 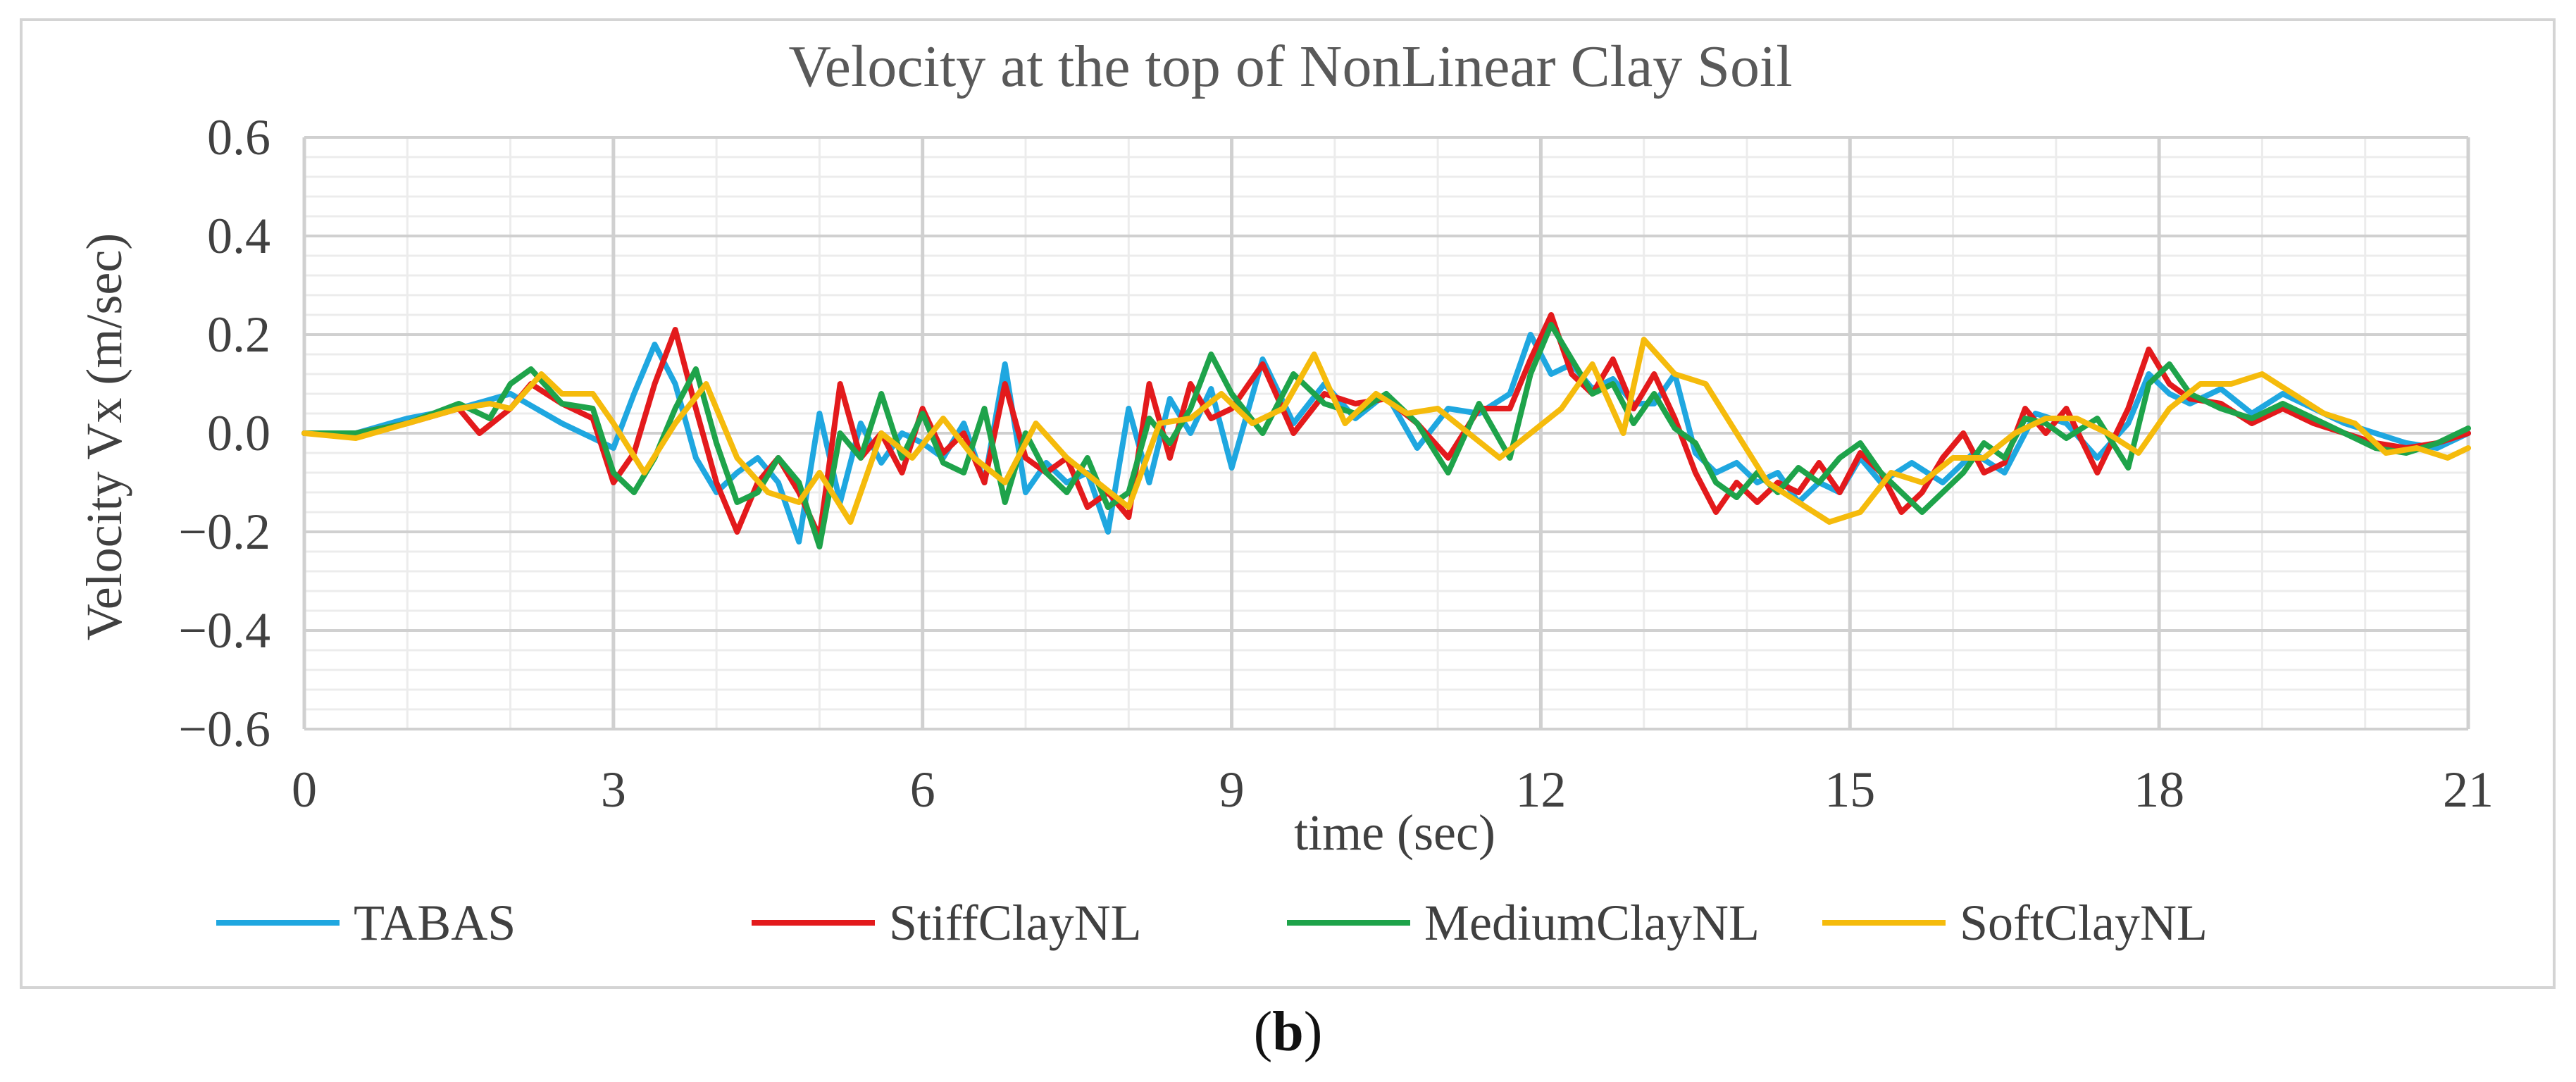 What do you see at coordinates (1394, 832) in the screenshot?
I see `x-axis-label: time (sec)` at bounding box center [1394, 832].